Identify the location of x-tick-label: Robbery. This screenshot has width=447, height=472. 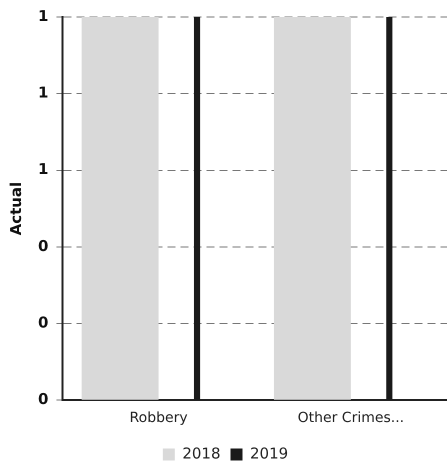
(159, 418).